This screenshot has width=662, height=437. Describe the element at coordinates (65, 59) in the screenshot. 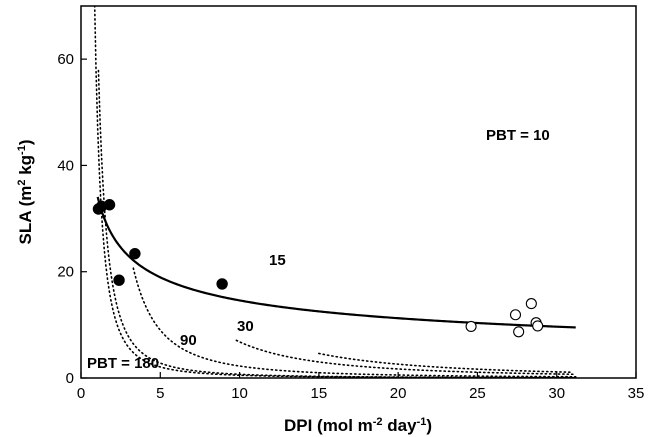

I see `y-tick-label: 60` at that location.